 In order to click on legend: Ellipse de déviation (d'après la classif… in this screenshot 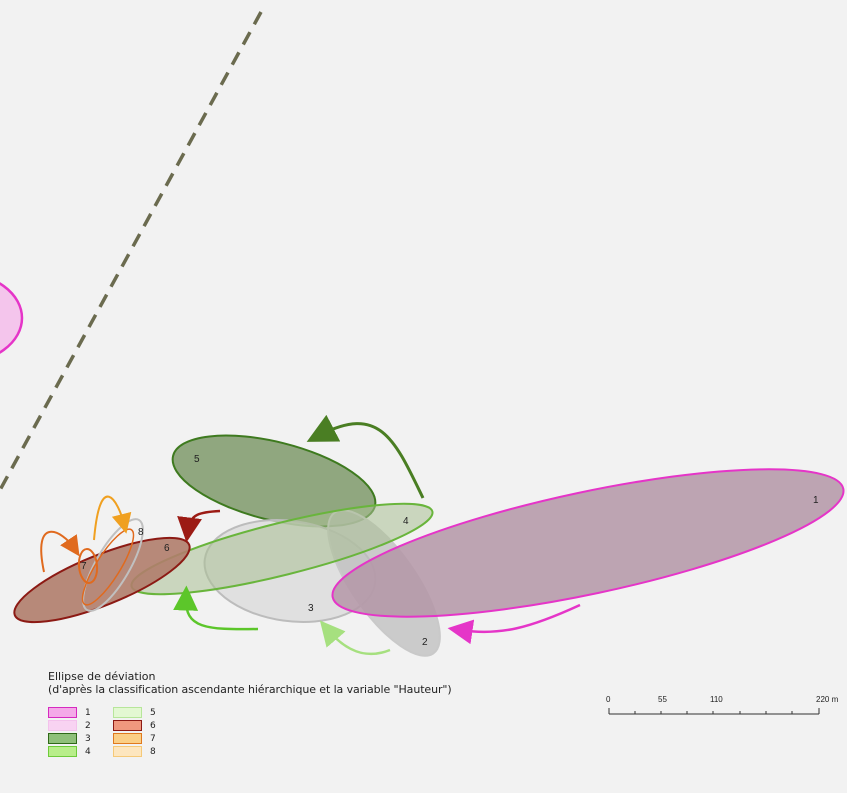, I will do `click(250, 714)`.